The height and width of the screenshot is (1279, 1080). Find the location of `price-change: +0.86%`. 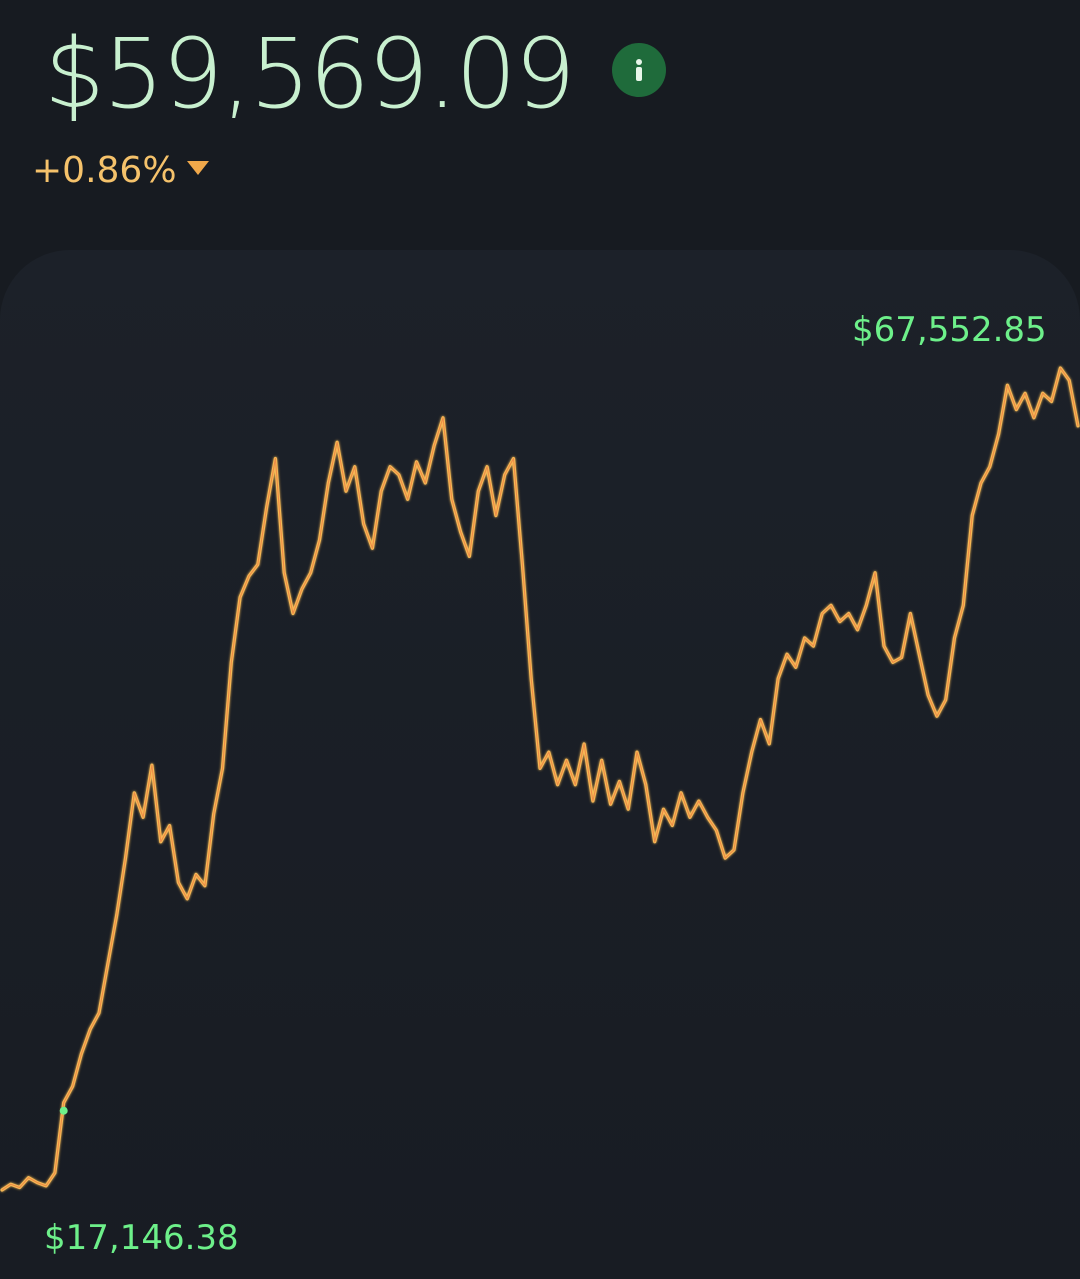

price-change: +0.86% is located at coordinates (120, 170).